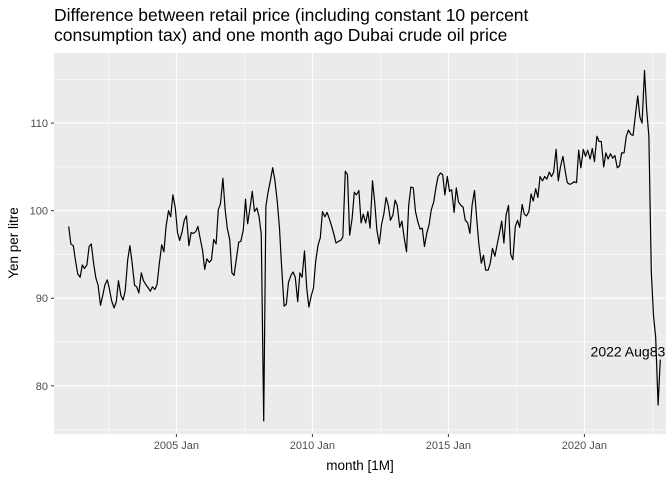 The width and height of the screenshot is (672, 480). Describe the element at coordinates (176, 446) in the screenshot. I see `x-tick-label: 2005 Jan` at that location.